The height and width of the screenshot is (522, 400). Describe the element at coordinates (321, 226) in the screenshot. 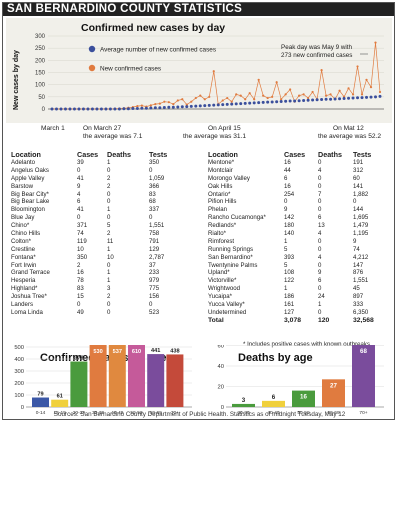

I see `table-cell: 13` at that location.